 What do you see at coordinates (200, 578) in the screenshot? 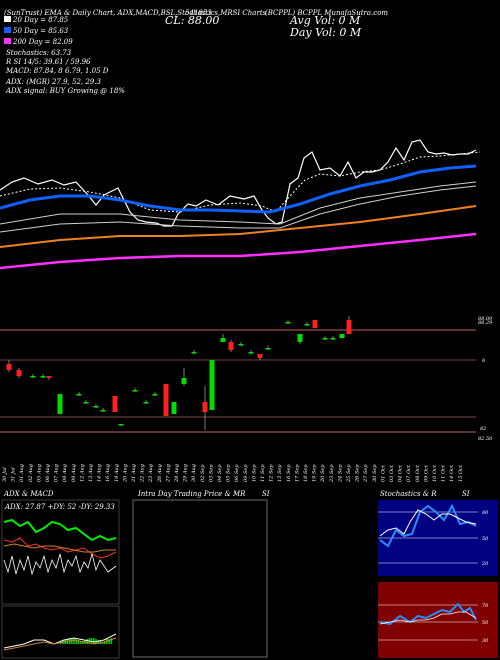
I see `intraday-panel` at bounding box center [200, 578].